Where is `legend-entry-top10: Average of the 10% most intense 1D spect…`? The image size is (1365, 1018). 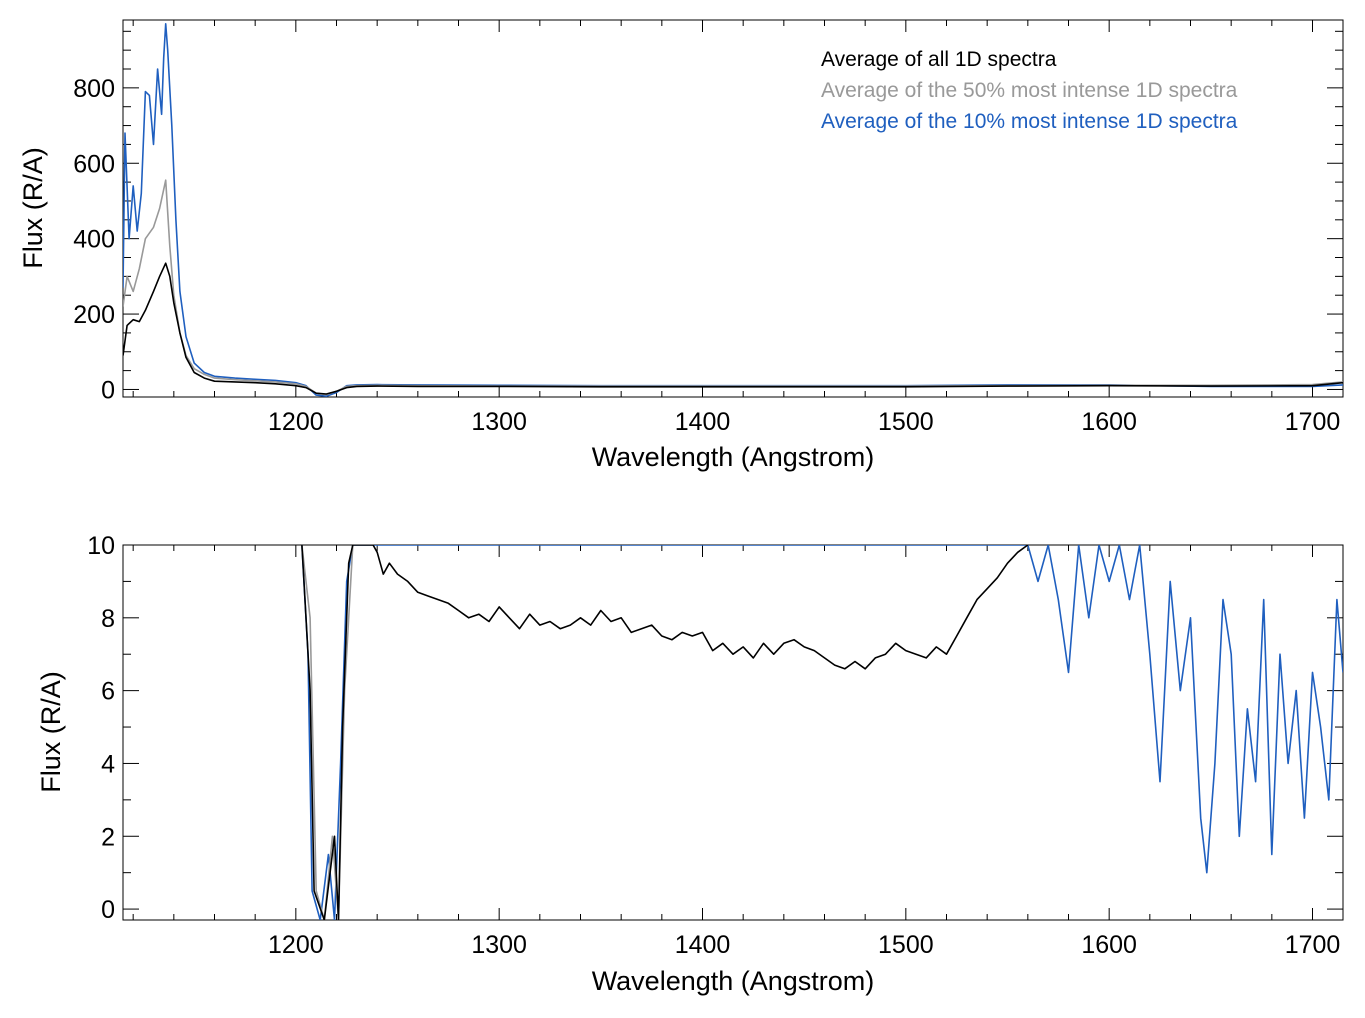 legend-entry-top10: Average of the 10% most intense 1D spect… is located at coordinates (1029, 121).